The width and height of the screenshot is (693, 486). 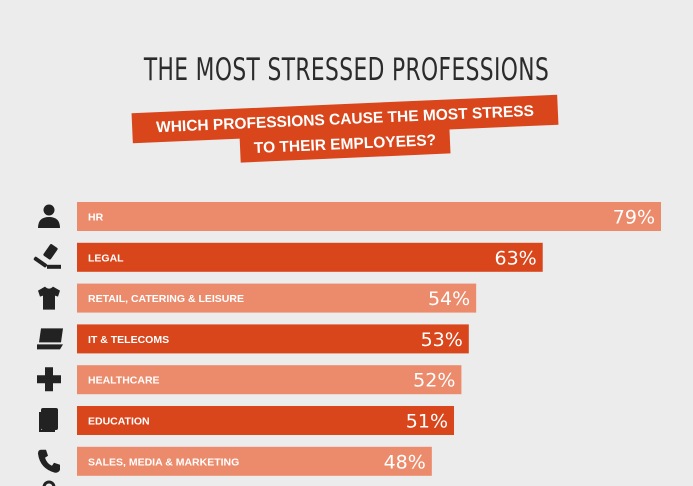 I want to click on value-label: 54%, so click(x=449, y=299).